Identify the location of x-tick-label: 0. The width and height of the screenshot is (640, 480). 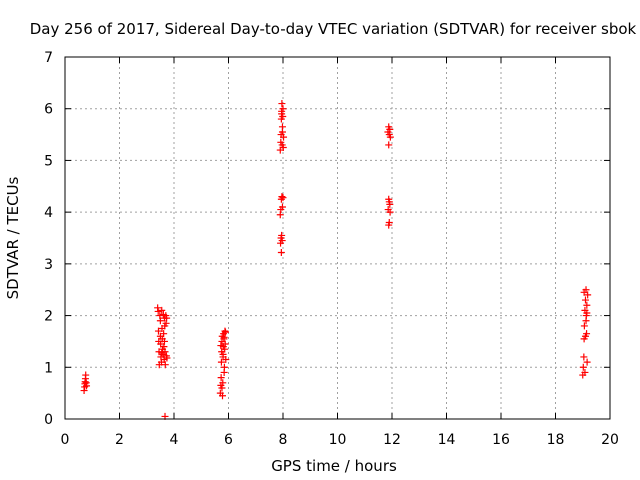
(65, 440).